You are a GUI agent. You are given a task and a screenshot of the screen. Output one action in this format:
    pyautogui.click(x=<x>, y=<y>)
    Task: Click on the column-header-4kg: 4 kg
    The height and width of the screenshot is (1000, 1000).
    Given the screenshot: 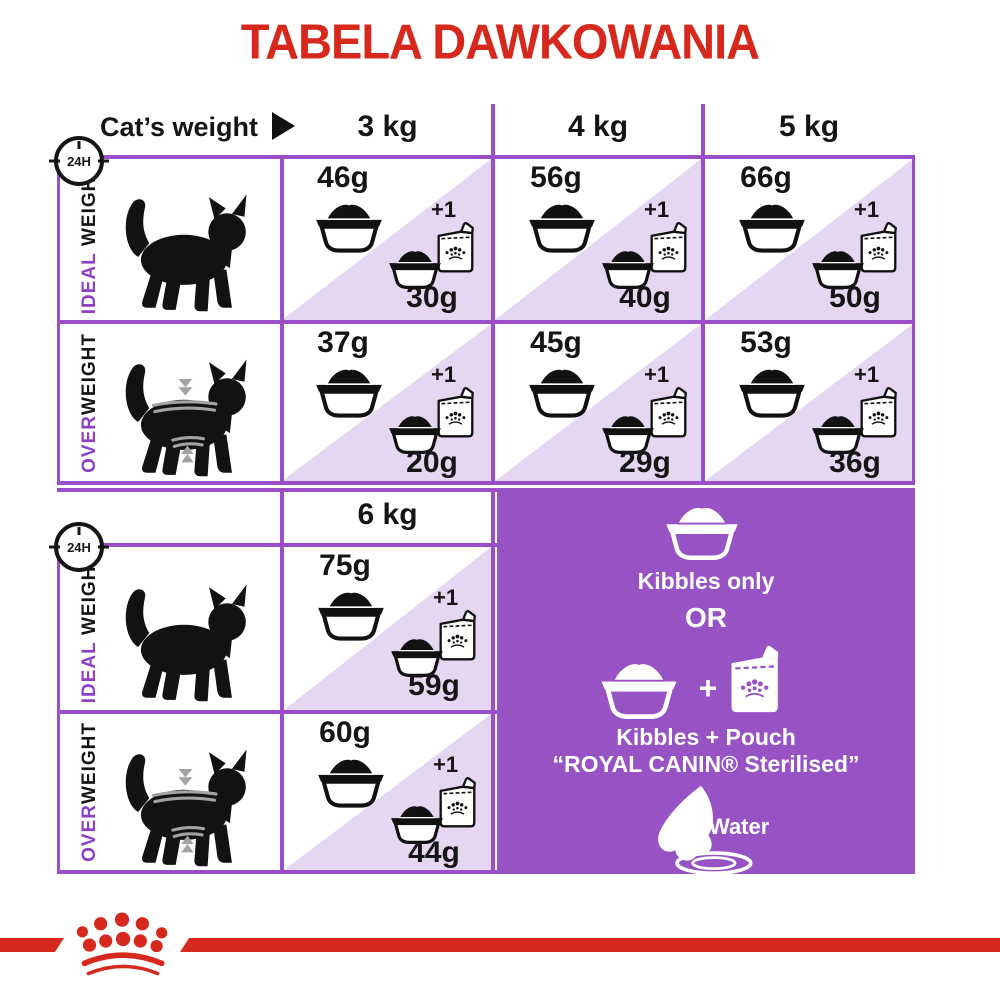 What is the action you would take?
    pyautogui.click(x=598, y=126)
    